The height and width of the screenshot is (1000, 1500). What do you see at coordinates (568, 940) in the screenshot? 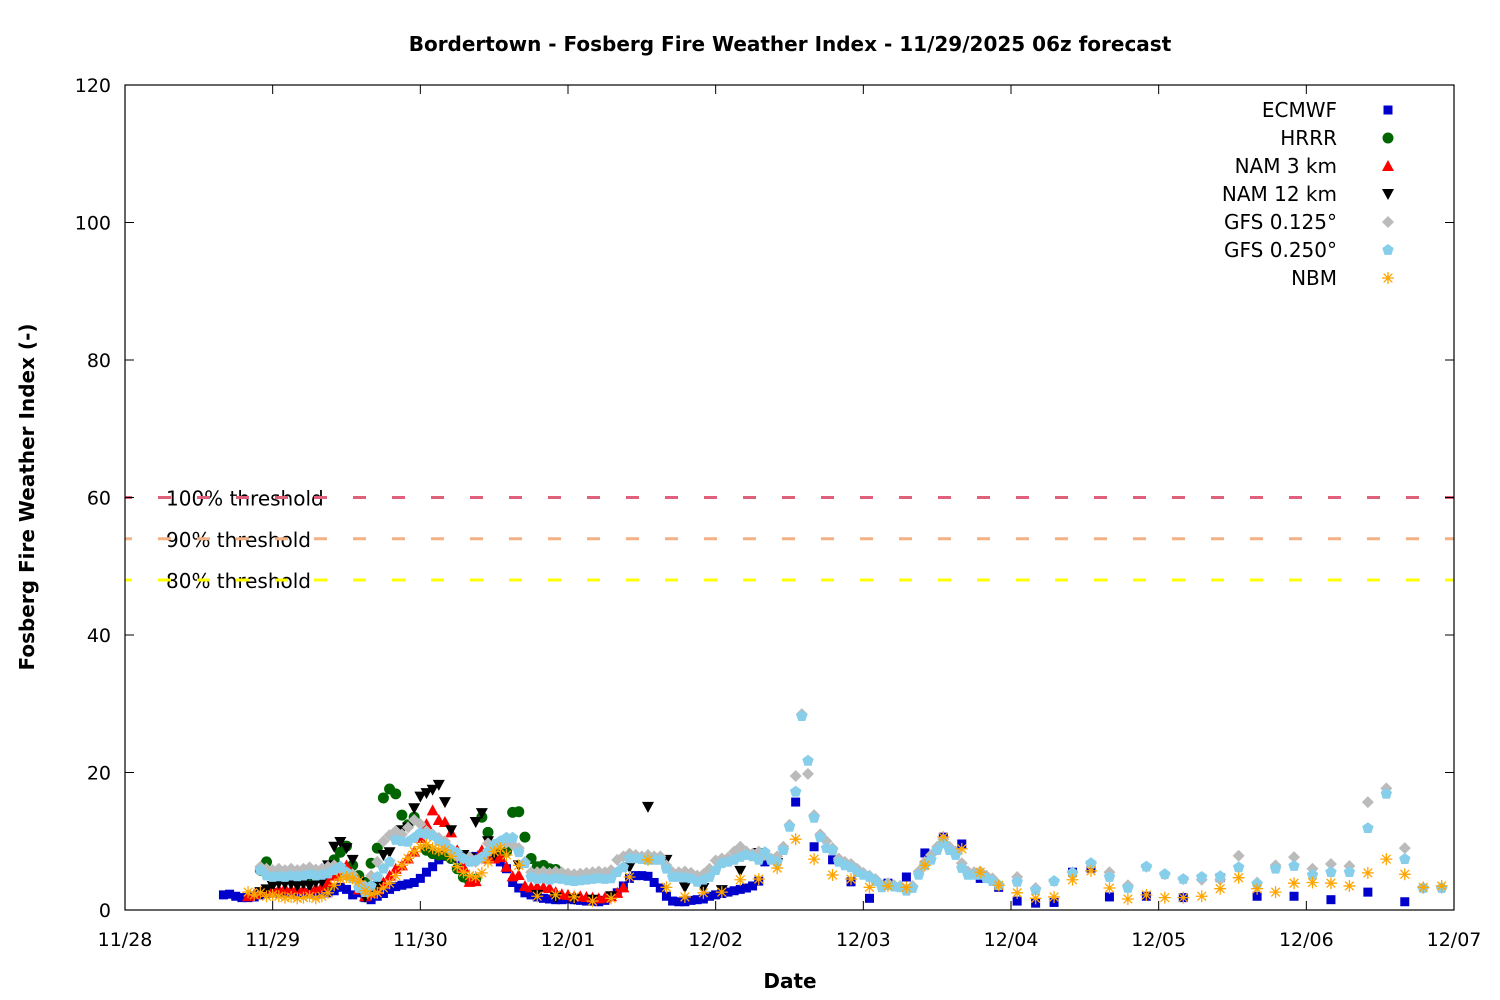
I see `x-tick-label: 12/01` at bounding box center [568, 940].